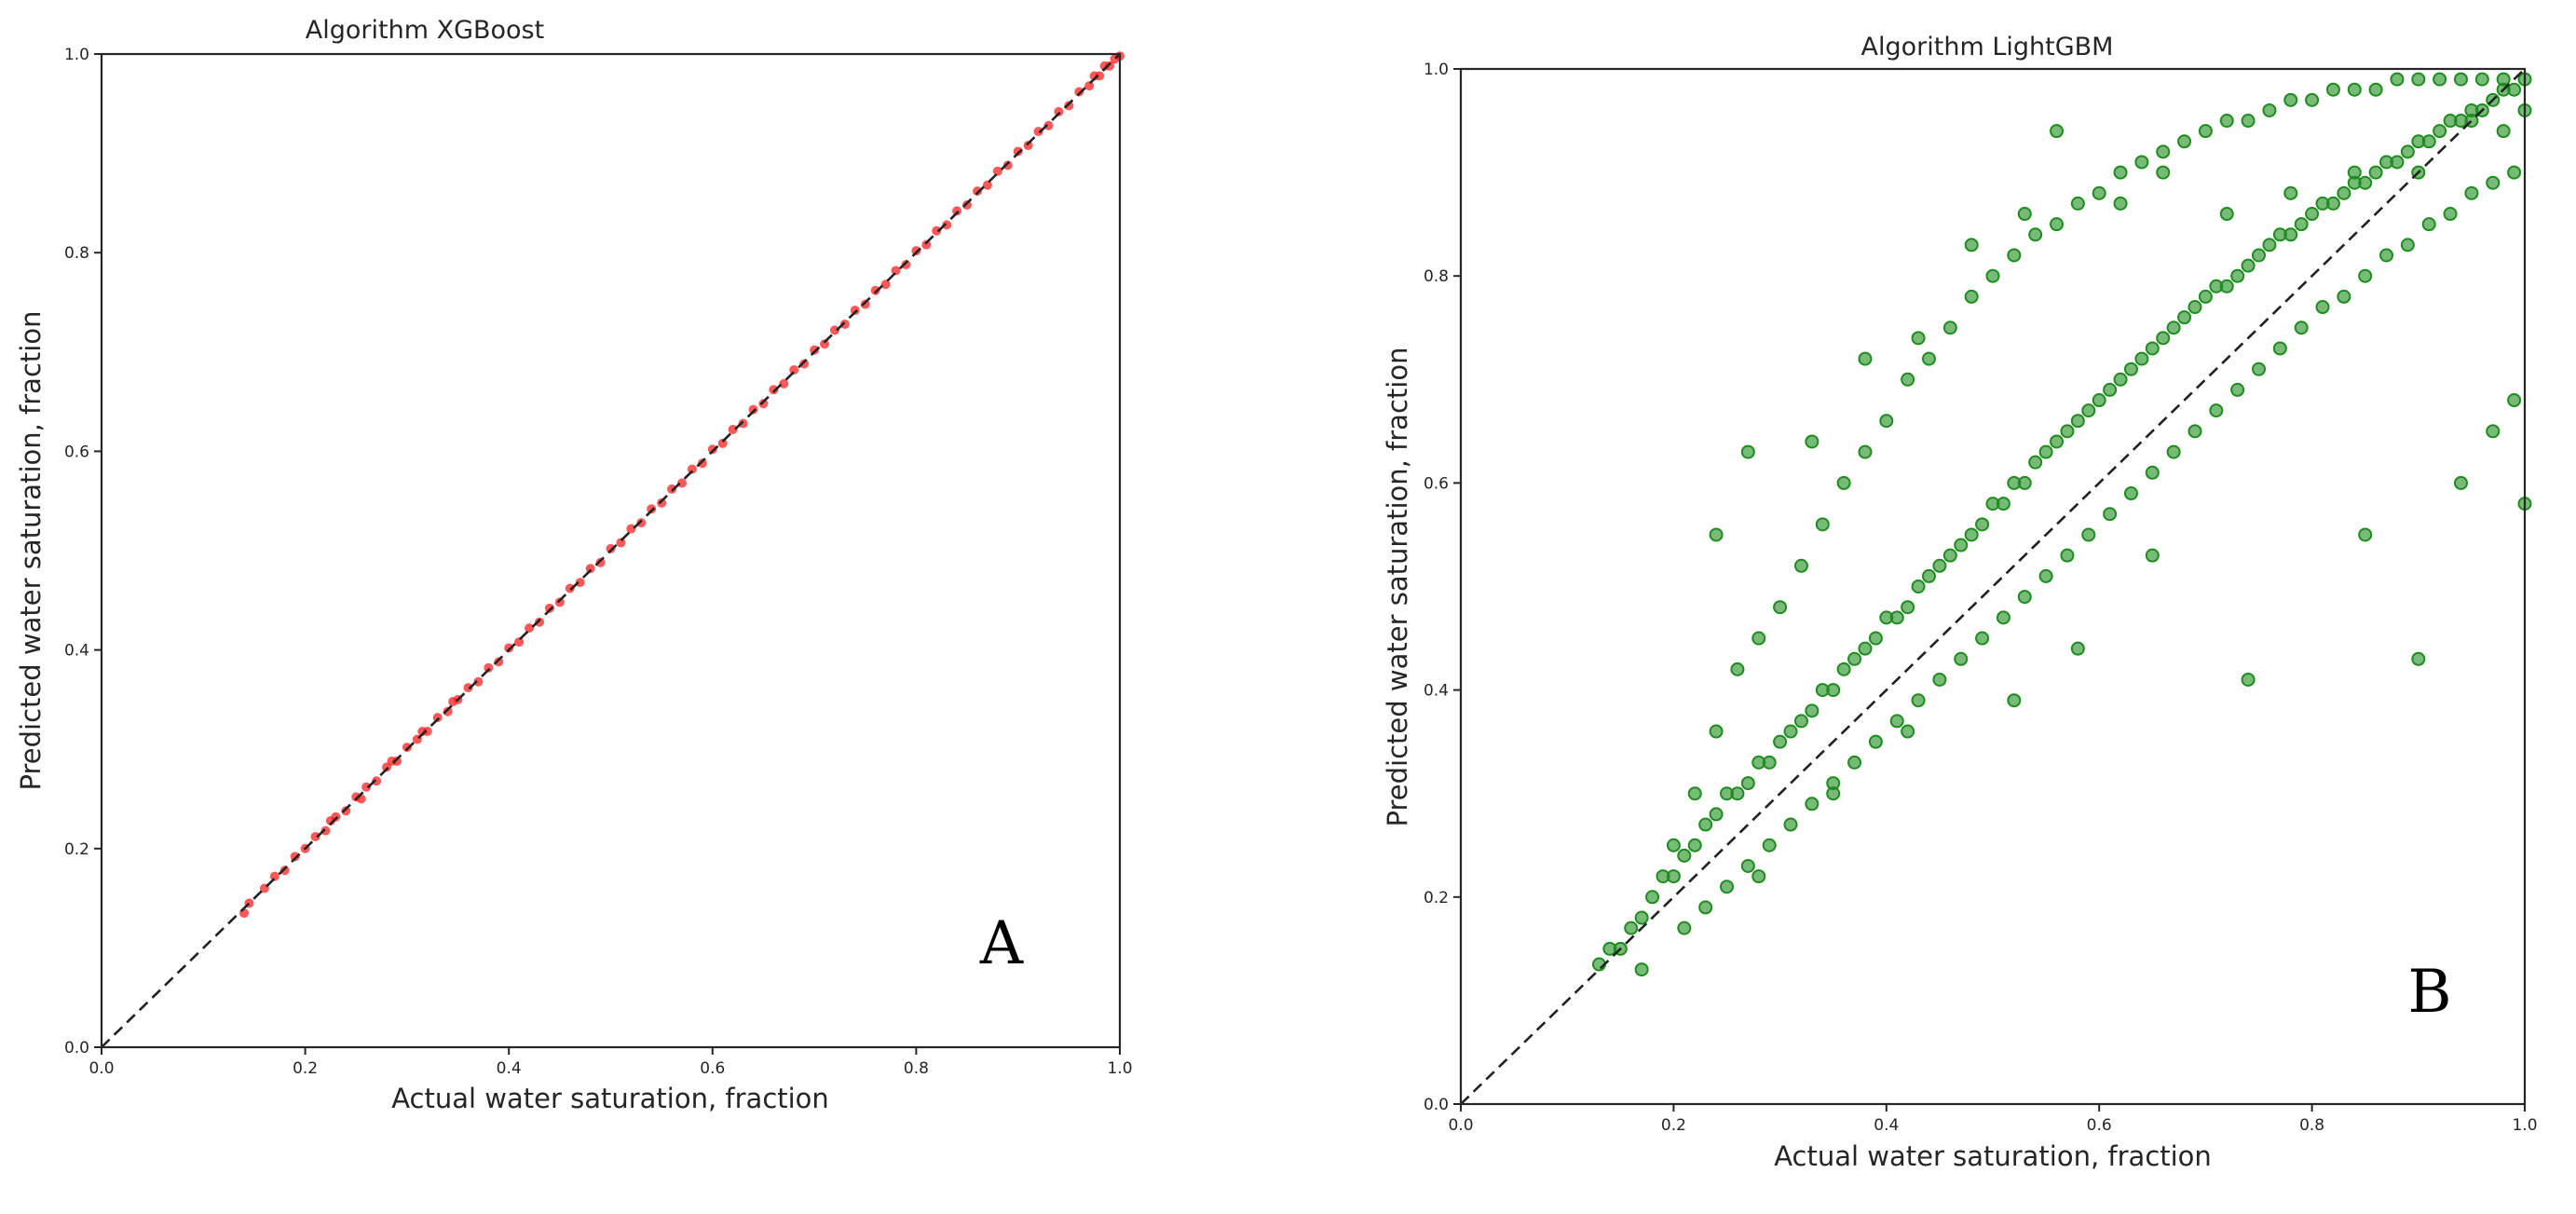  Describe the element at coordinates (1436, 276) in the screenshot. I see `y-tick-label: 0.8` at that location.